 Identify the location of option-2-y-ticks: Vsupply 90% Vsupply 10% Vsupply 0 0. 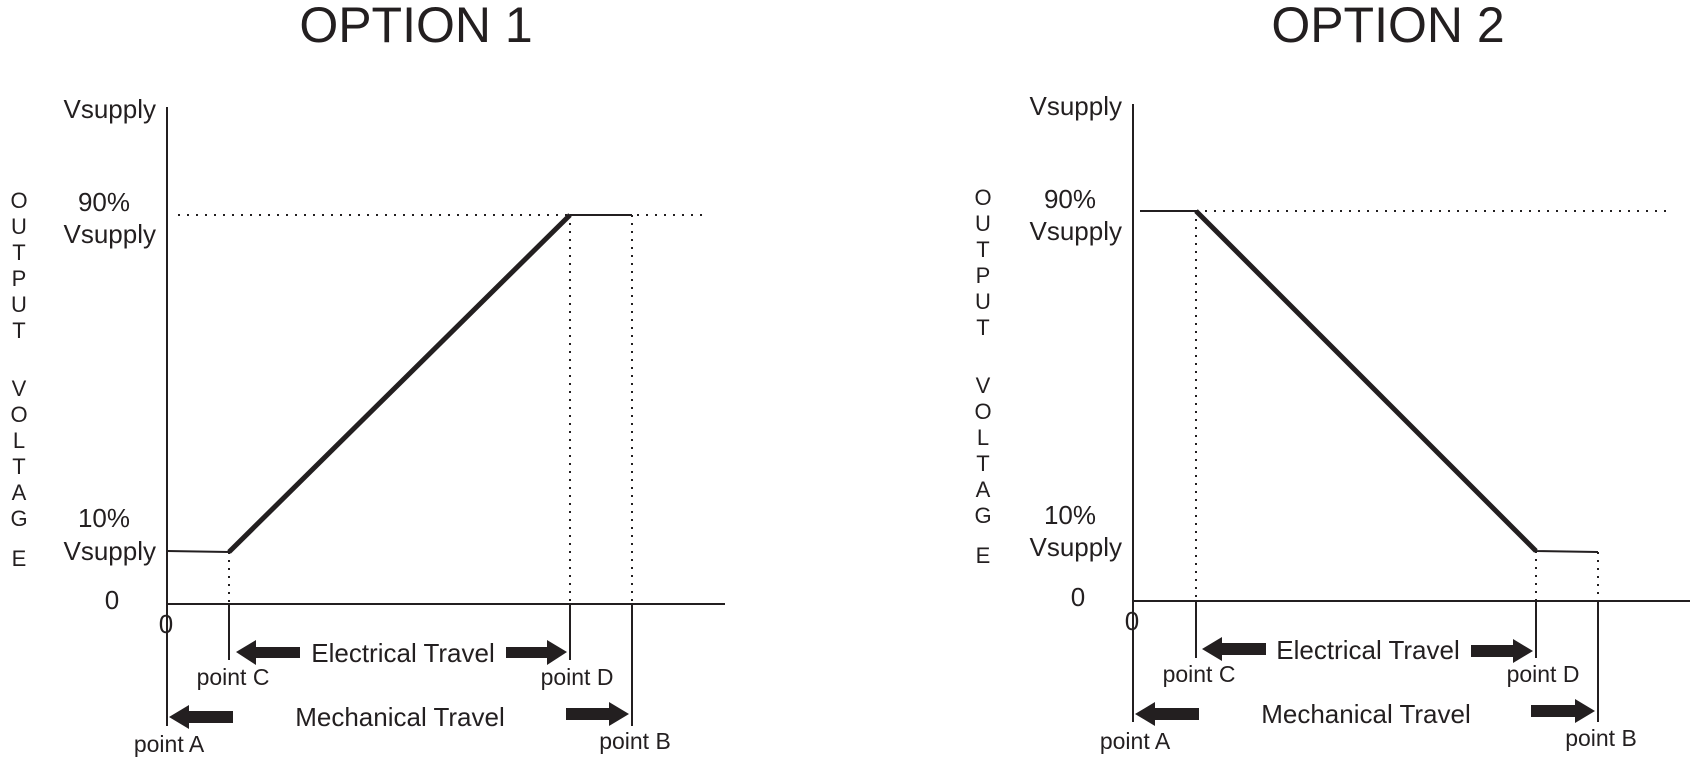
(1085, 363).